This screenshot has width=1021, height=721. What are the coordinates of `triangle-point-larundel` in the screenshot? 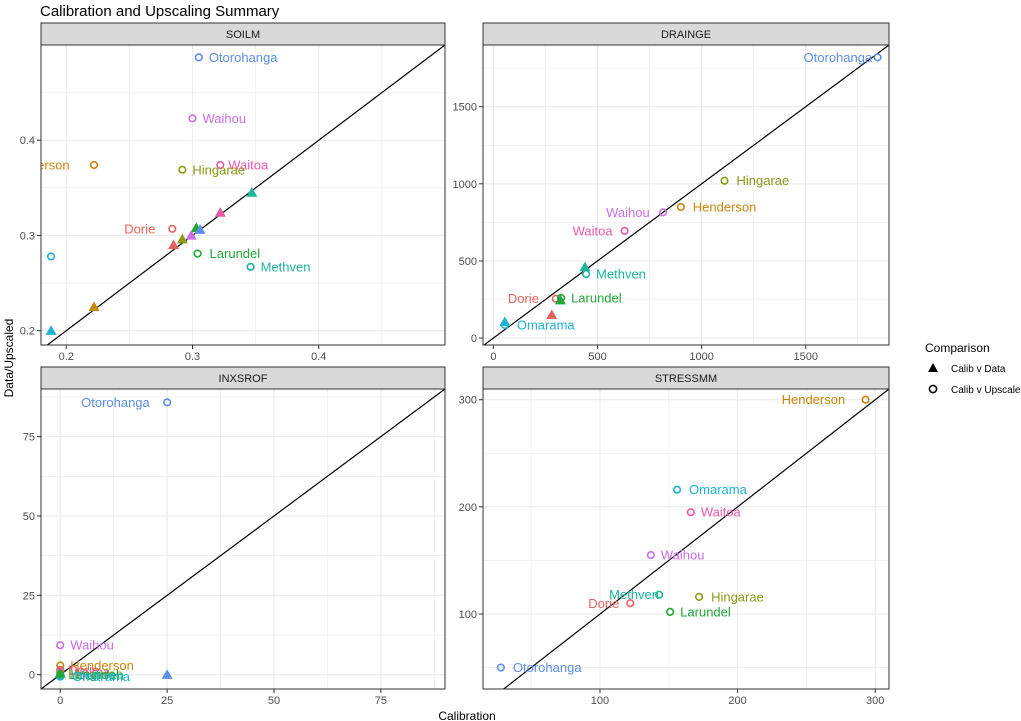 It's located at (560, 299).